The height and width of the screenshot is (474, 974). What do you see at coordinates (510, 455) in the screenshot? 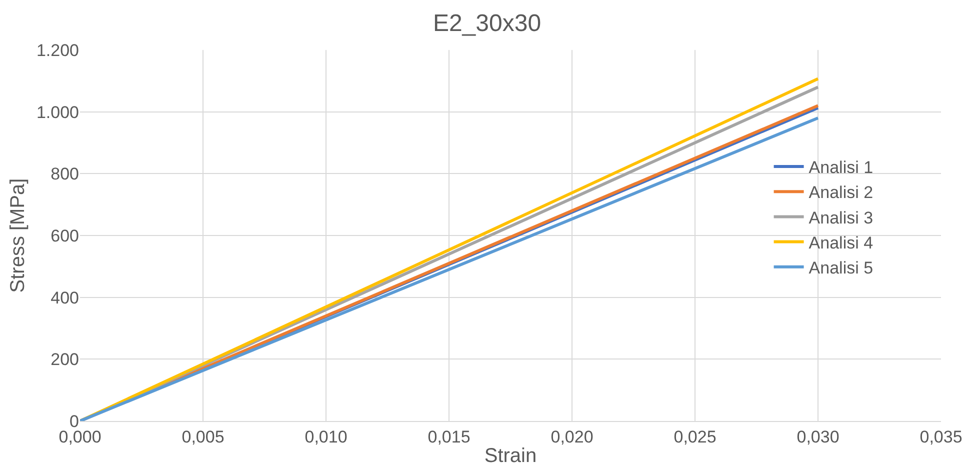
I see `x-axis-title: Strain` at bounding box center [510, 455].